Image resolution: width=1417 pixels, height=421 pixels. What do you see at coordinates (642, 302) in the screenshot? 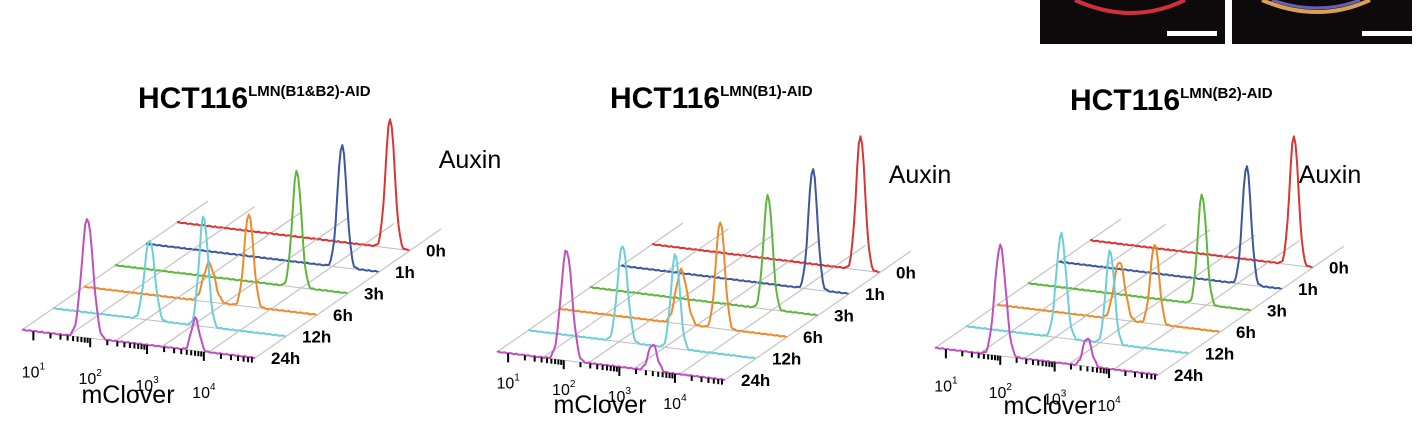
I see `series-trace-12h` at bounding box center [642, 302].